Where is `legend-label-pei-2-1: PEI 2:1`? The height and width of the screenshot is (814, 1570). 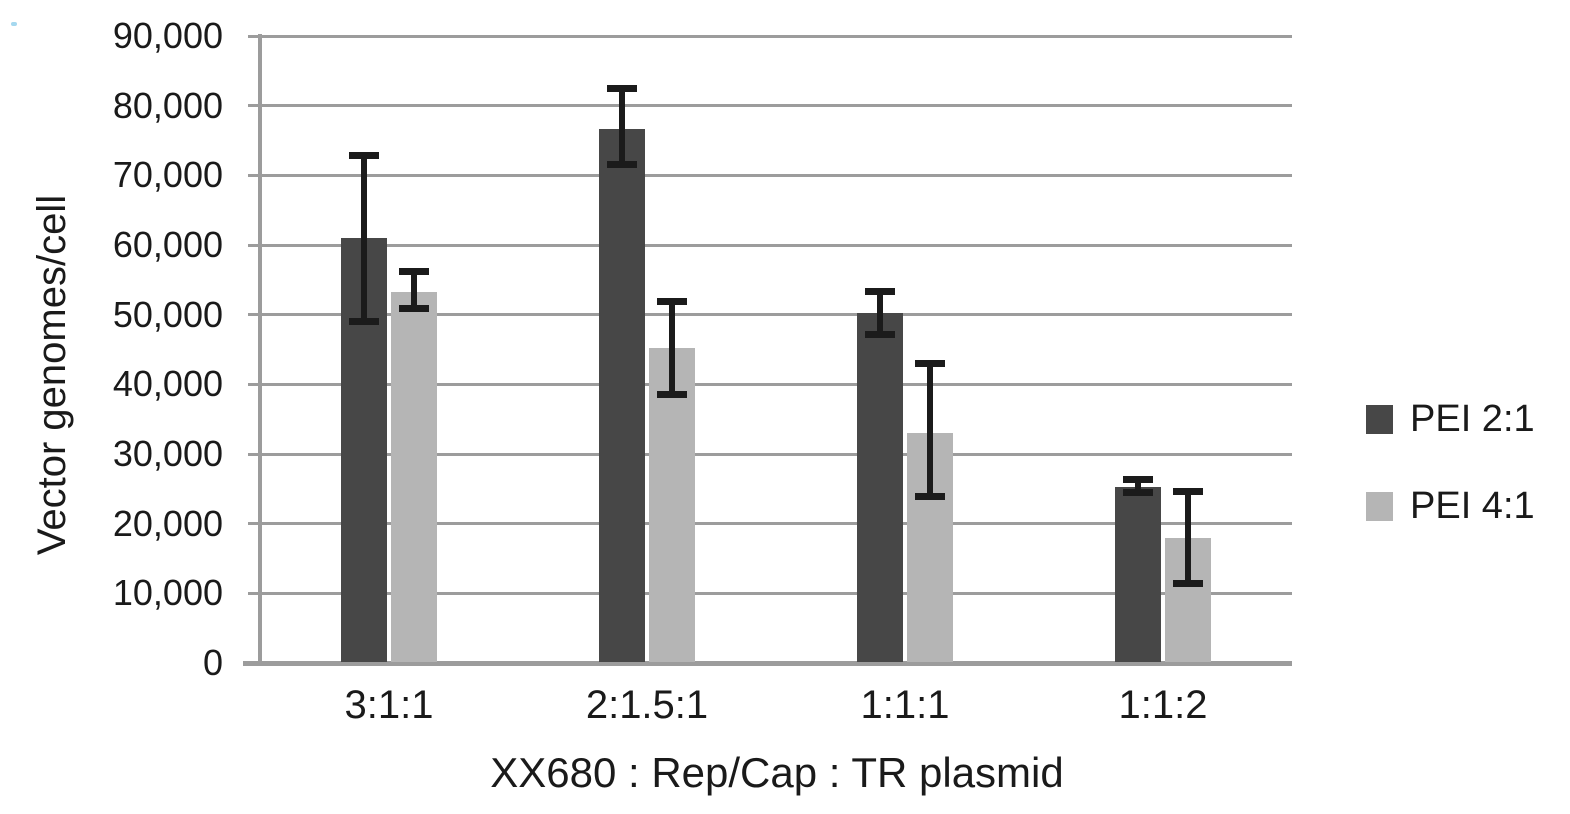
legend-label-pei-2-1: PEI 2:1 is located at coordinates (1472, 419).